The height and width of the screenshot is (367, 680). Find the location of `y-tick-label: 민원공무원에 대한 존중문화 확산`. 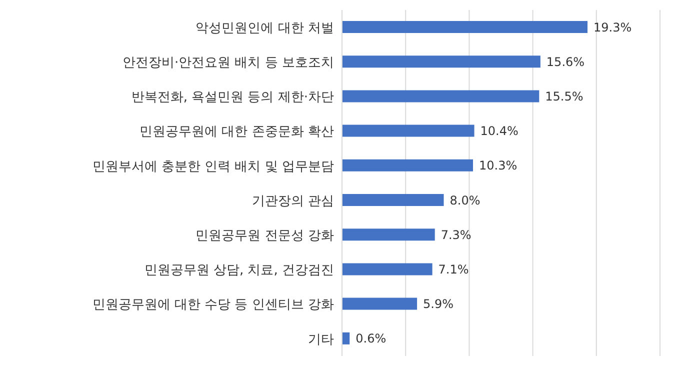

y-tick-label: 민원공무원에 대한 존중문화 확산 is located at coordinates (237, 132).